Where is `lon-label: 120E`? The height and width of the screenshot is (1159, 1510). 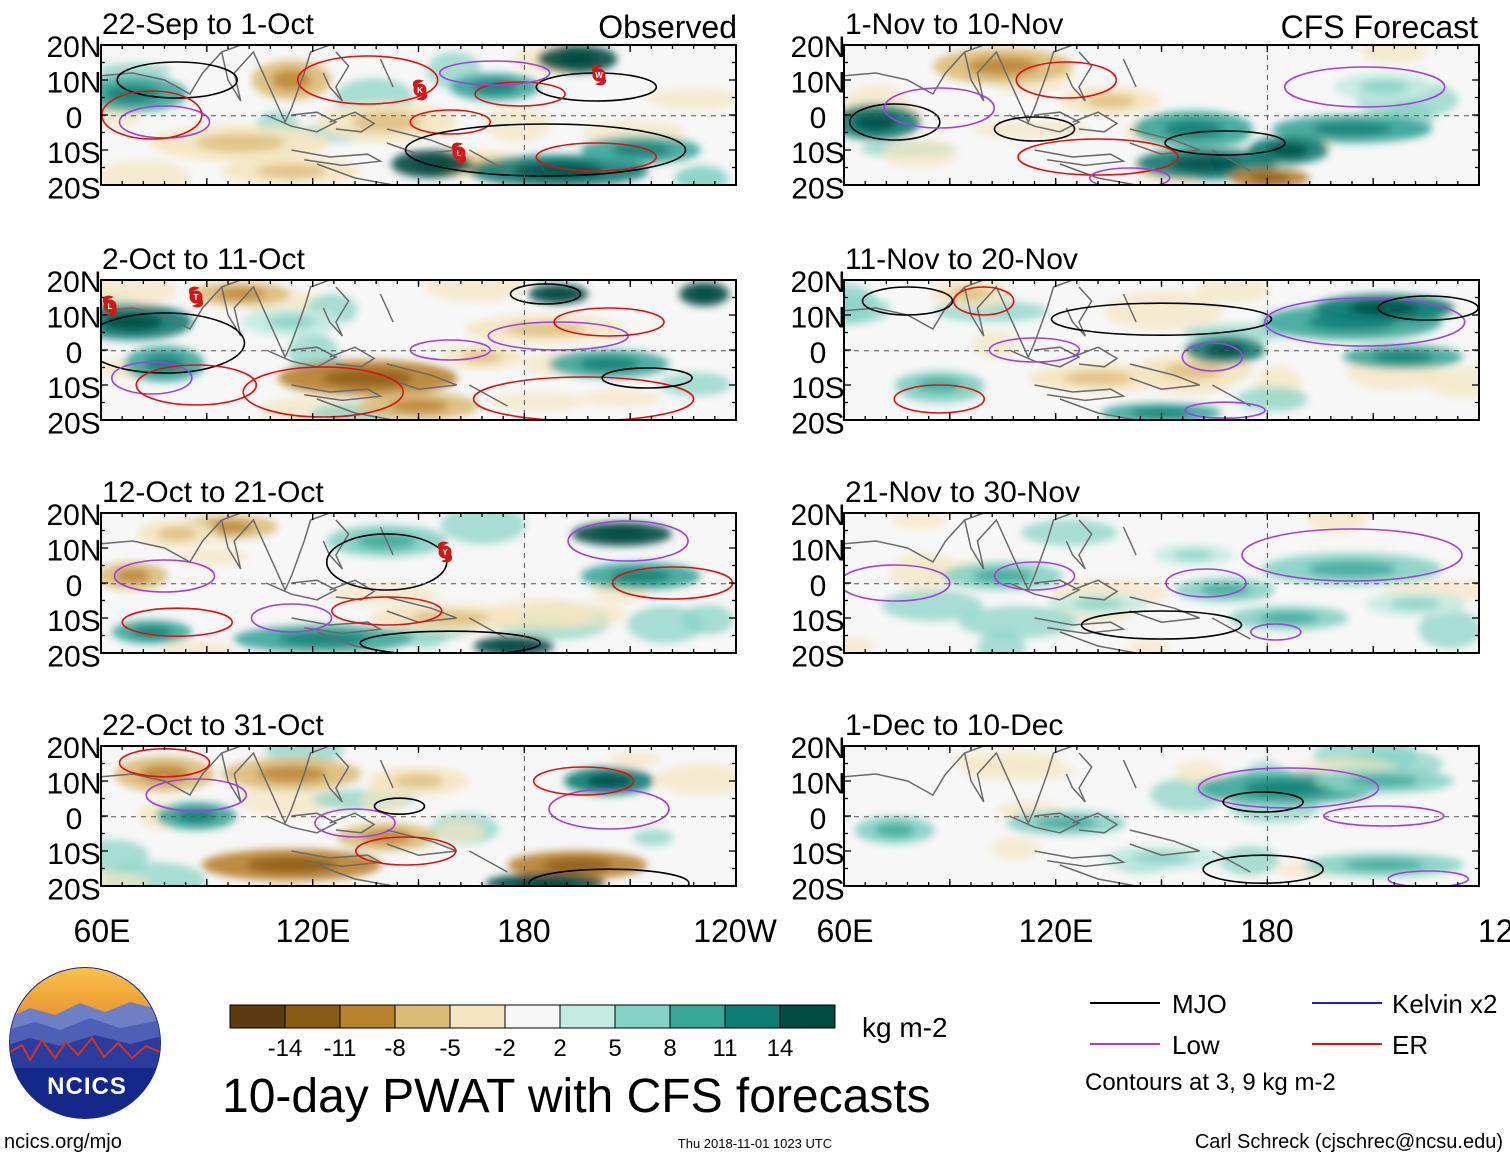
lon-label: 120E is located at coordinates (313, 931).